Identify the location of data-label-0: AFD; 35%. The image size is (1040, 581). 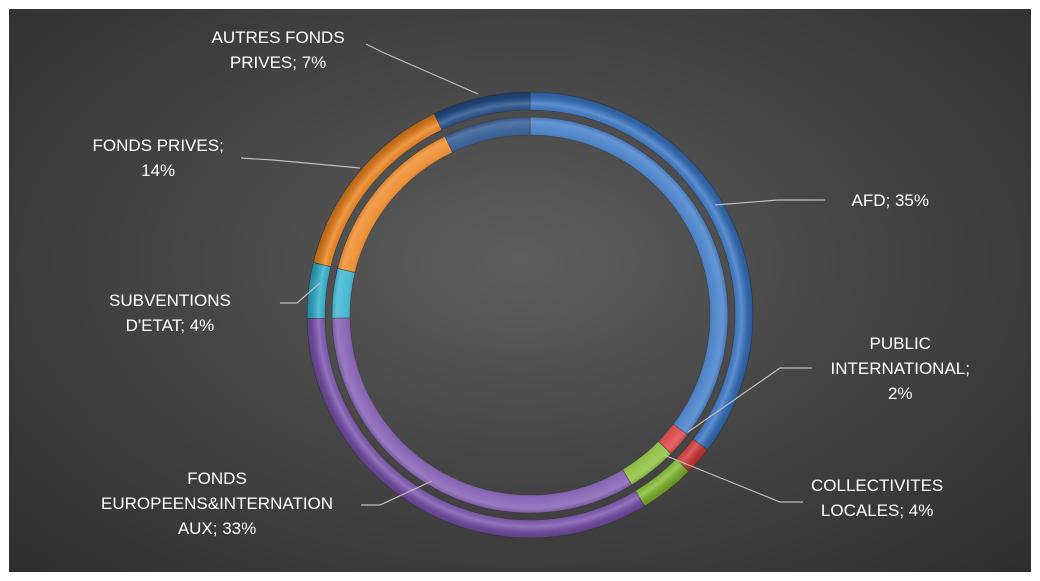
(890, 200).